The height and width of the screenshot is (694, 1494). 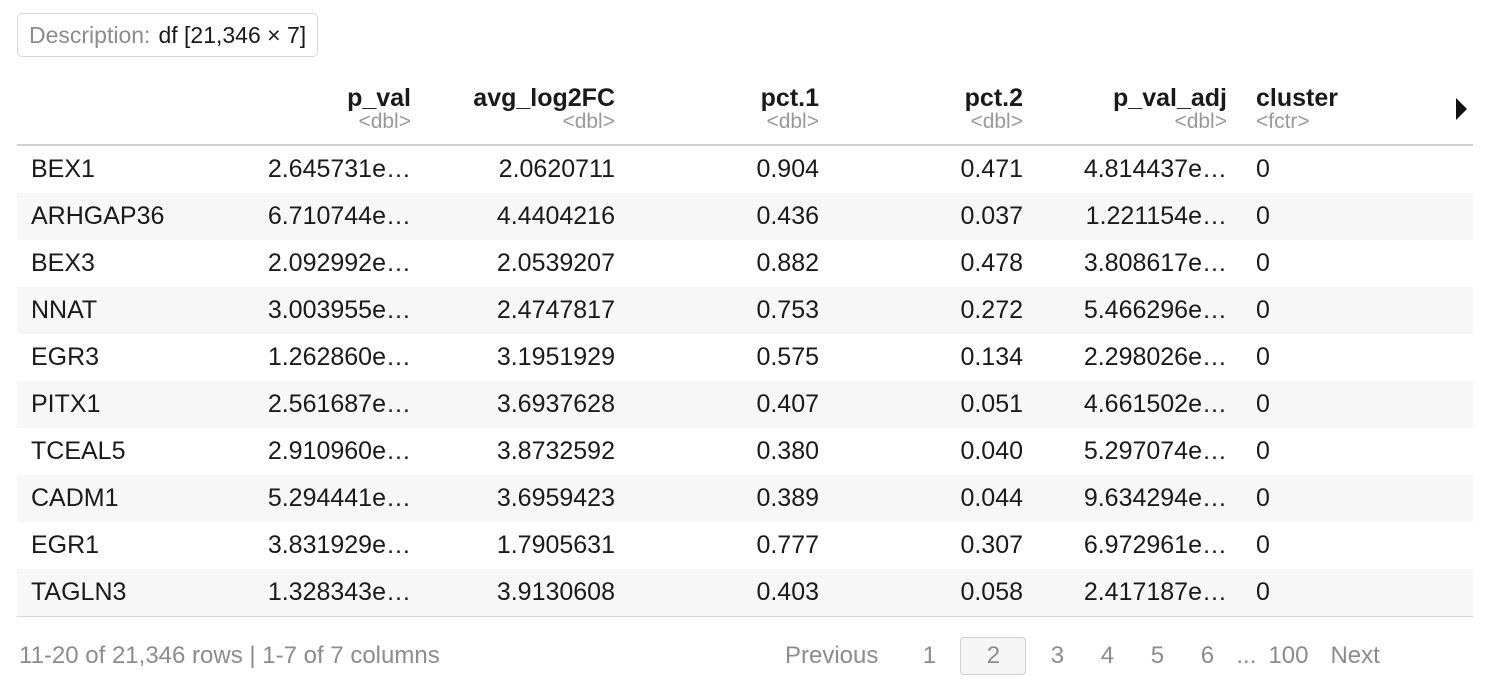 What do you see at coordinates (1170, 98) in the screenshot?
I see `column-name: p_val_adj` at bounding box center [1170, 98].